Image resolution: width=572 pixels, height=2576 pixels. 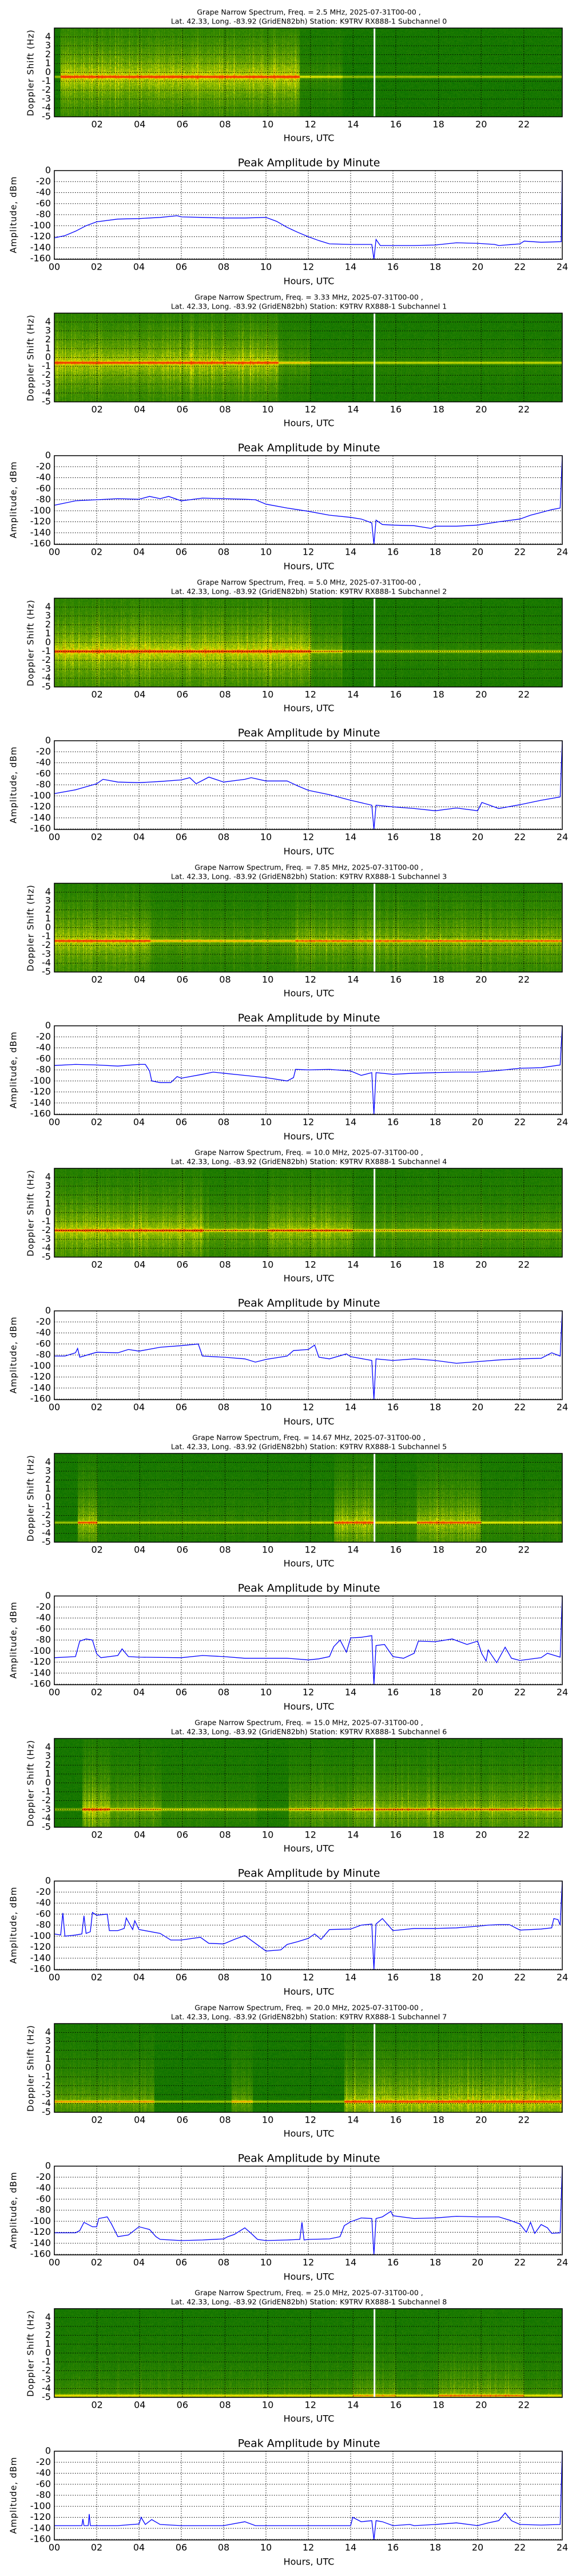 I want to click on amplitude-y-tick-label: -140, so click(x=40, y=1957).